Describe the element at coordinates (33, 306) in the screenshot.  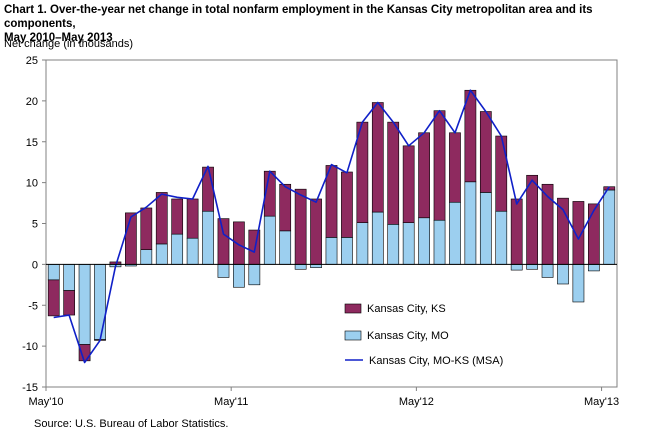
I see `y-tick-label--5: -5` at that location.